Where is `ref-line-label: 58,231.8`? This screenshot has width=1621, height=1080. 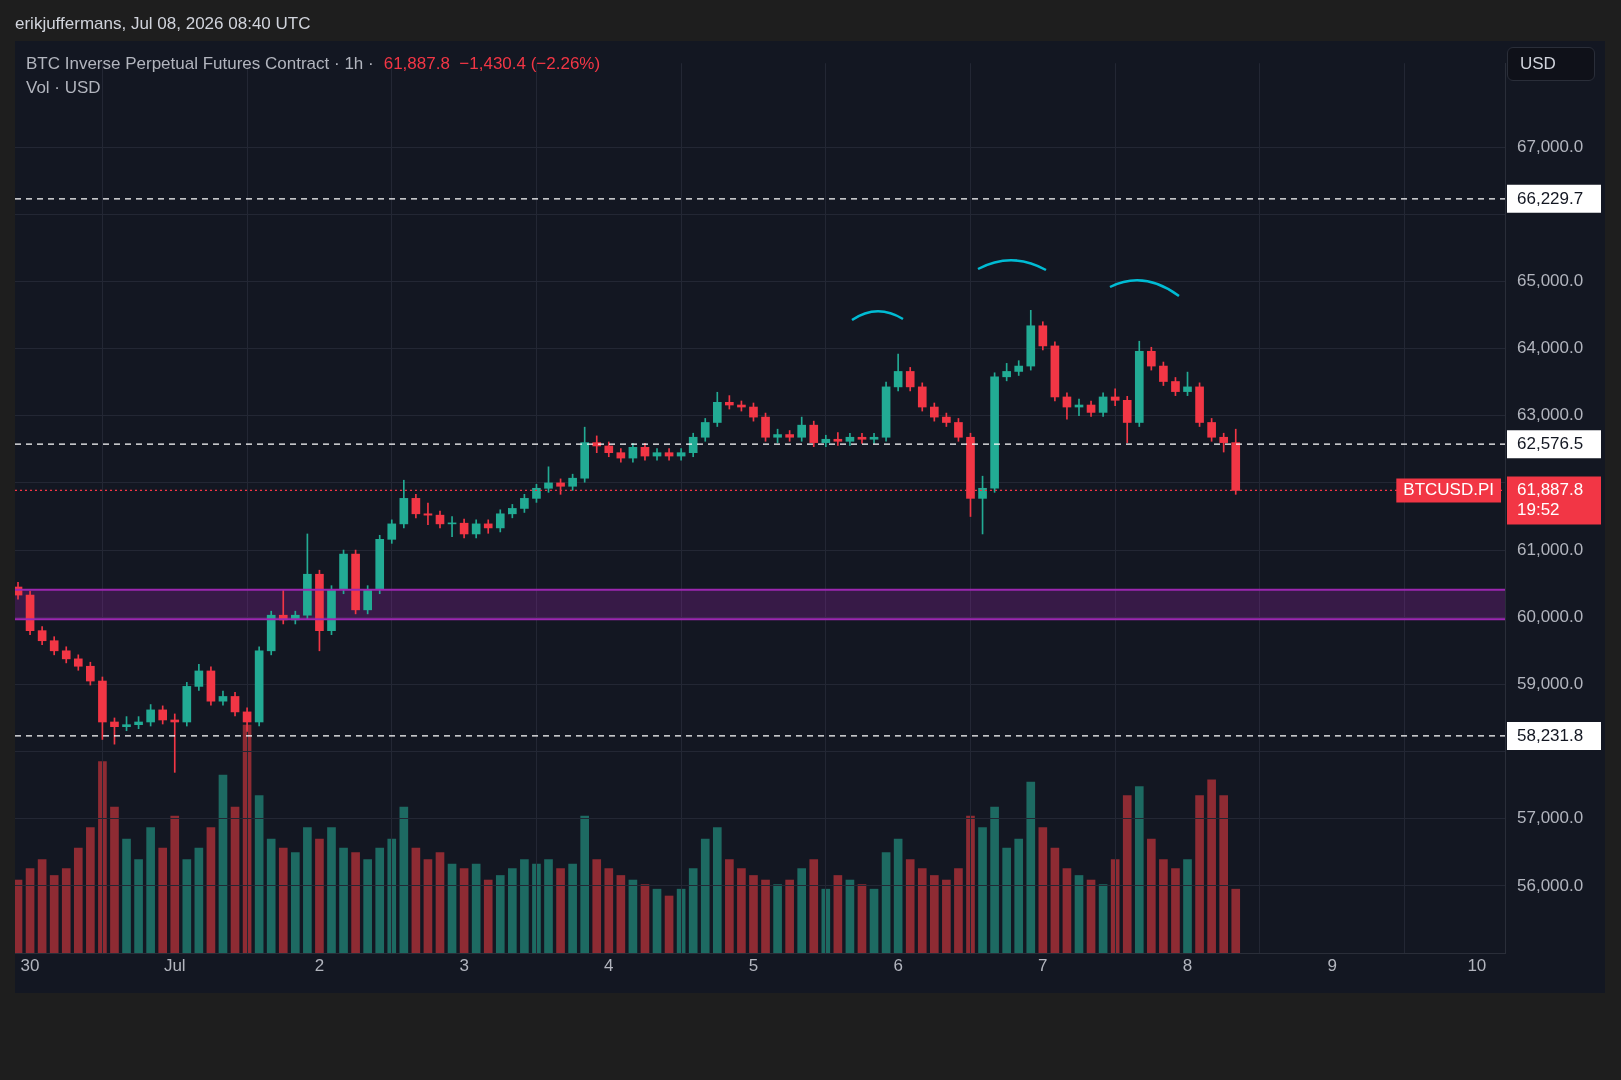 ref-line-label: 58,231.8 is located at coordinates (1550, 735).